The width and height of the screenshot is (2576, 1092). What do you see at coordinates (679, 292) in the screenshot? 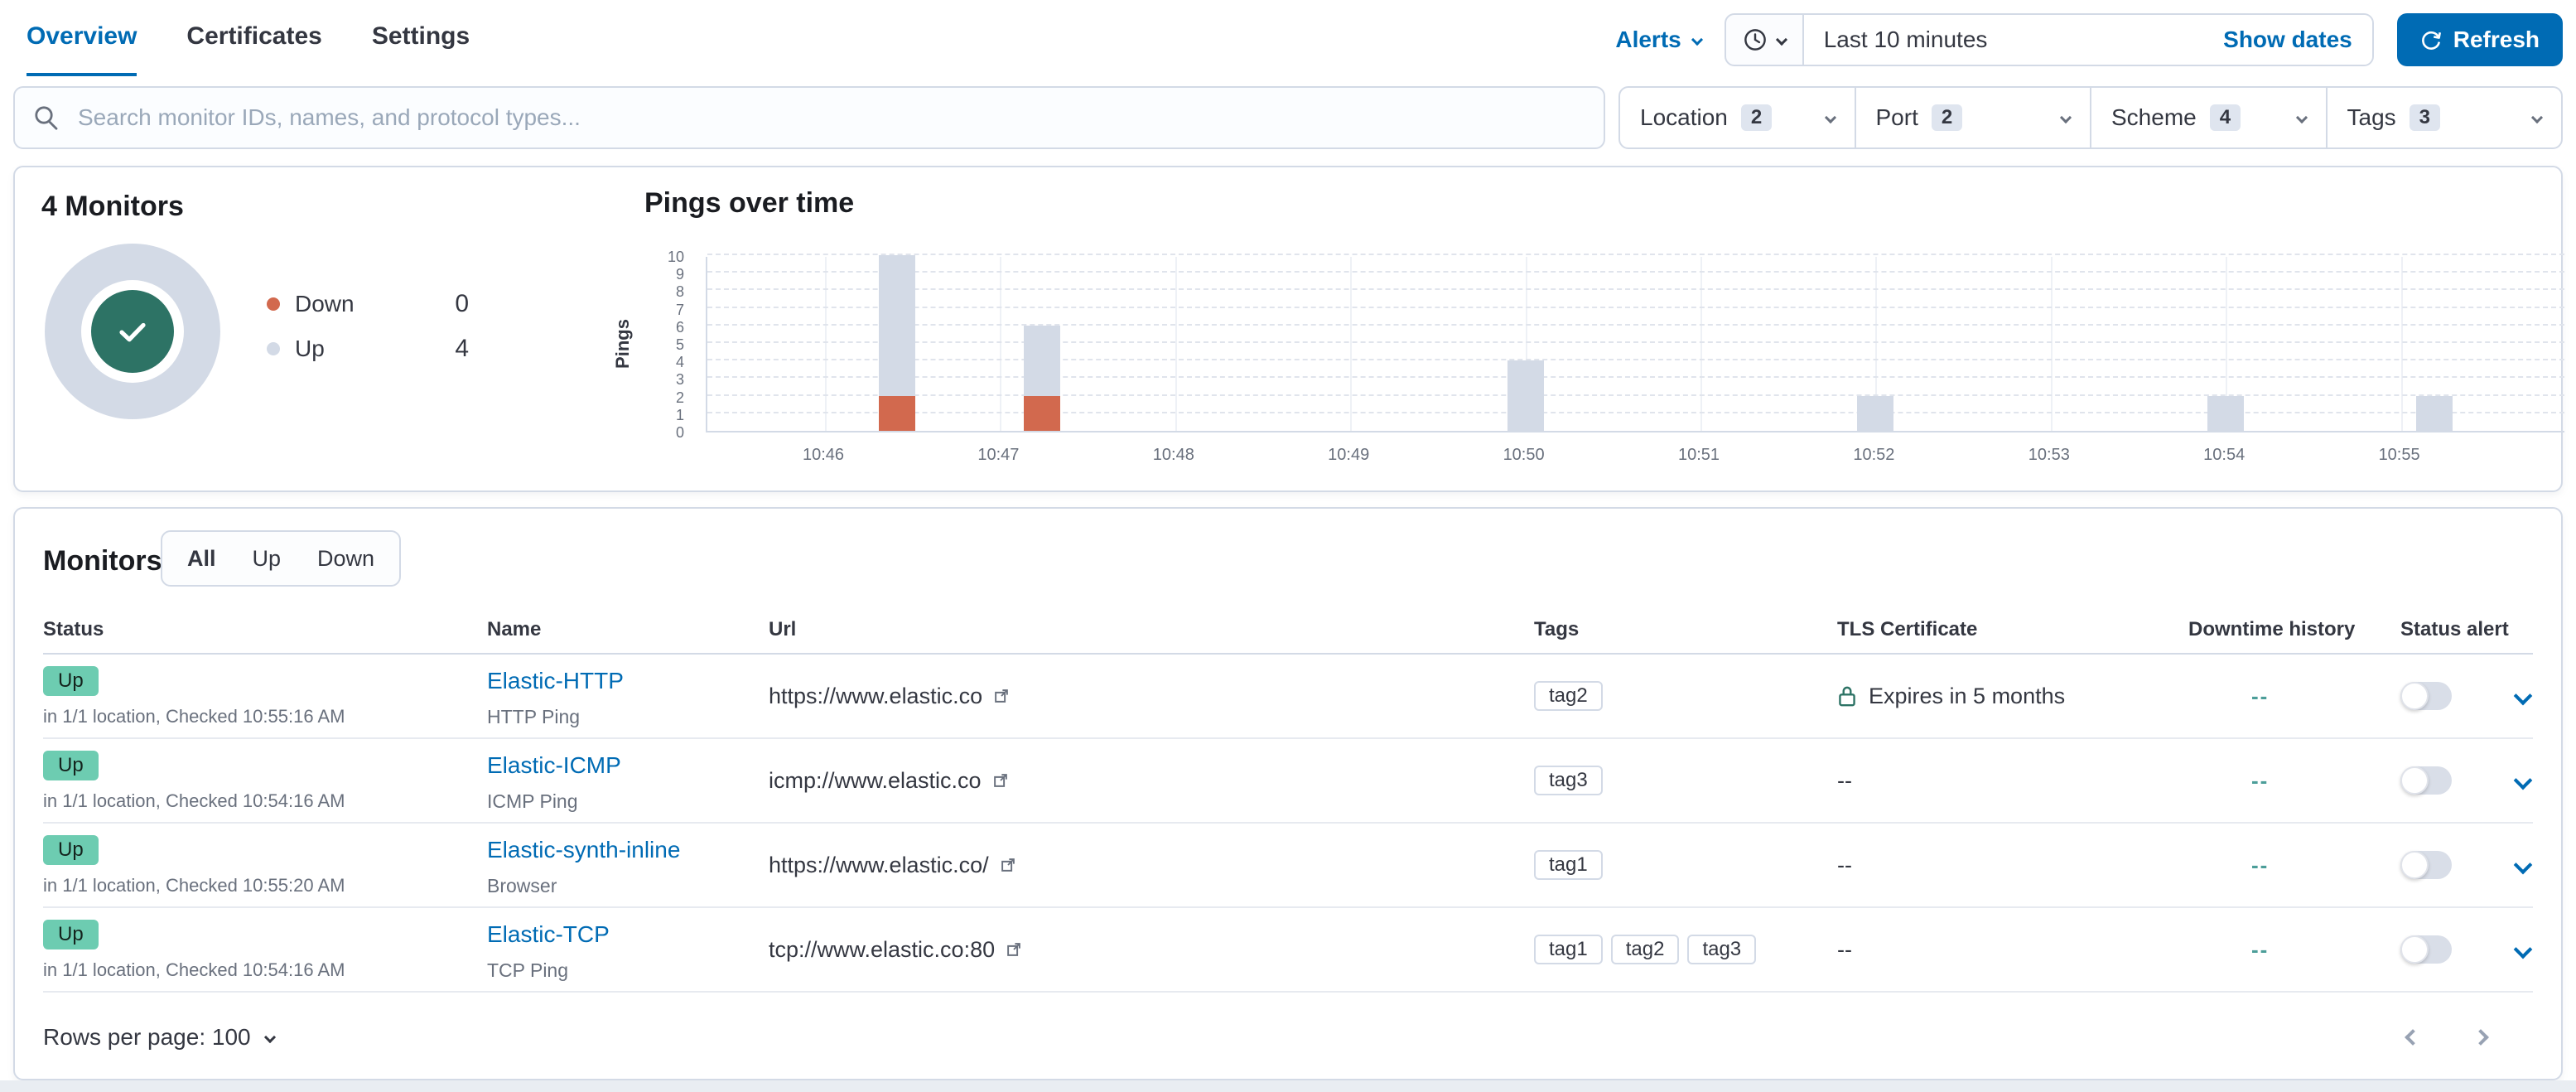
I see `y-tick-label: 8` at bounding box center [679, 292].